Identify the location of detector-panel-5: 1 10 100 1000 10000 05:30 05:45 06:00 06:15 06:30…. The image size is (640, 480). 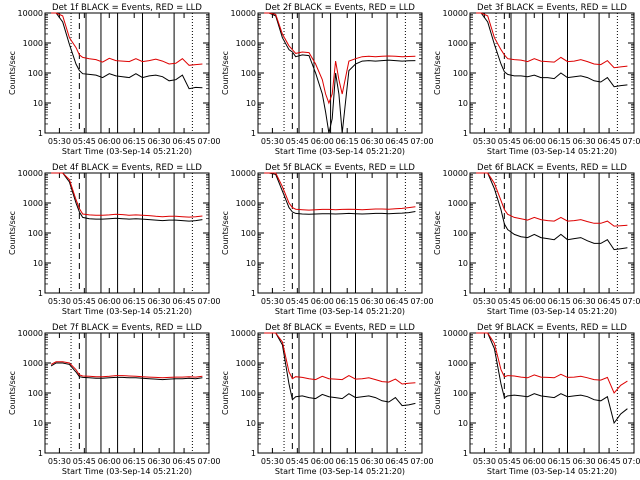
(327, 239).